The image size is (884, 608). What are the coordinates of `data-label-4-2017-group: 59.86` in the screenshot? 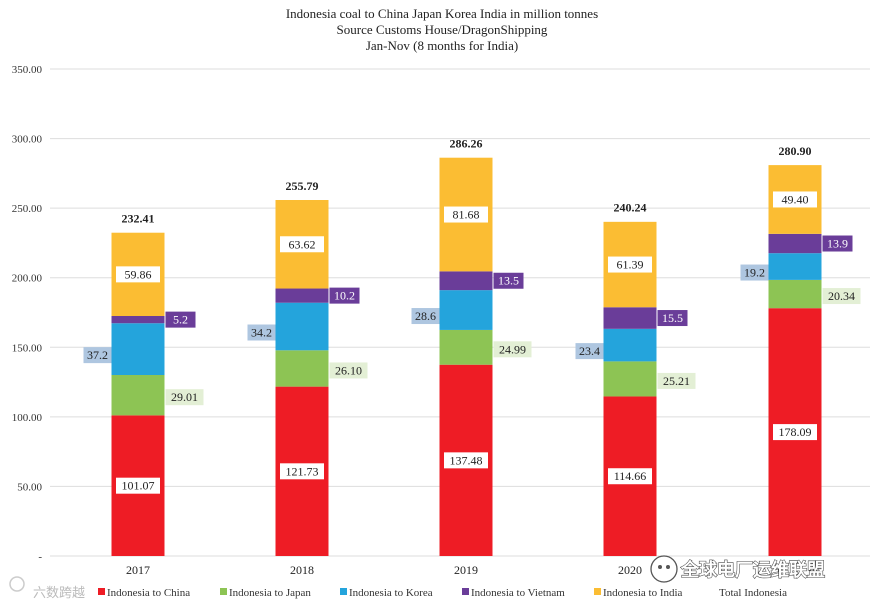 It's located at (138, 274).